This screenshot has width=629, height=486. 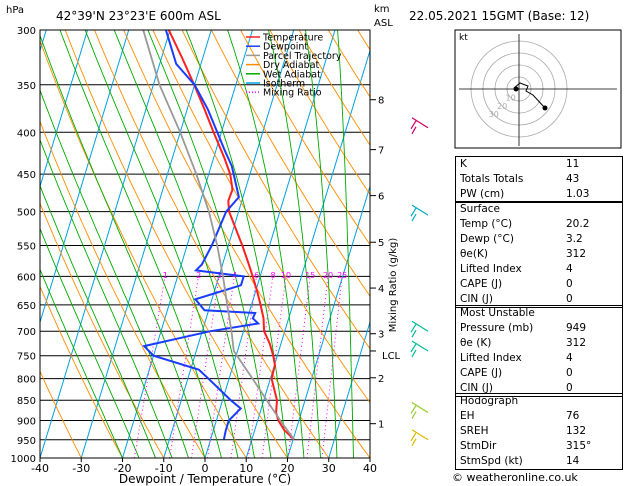 What do you see at coordinates (576, 431) in the screenshot?
I see `hodograph-value: 132` at bounding box center [576, 431].